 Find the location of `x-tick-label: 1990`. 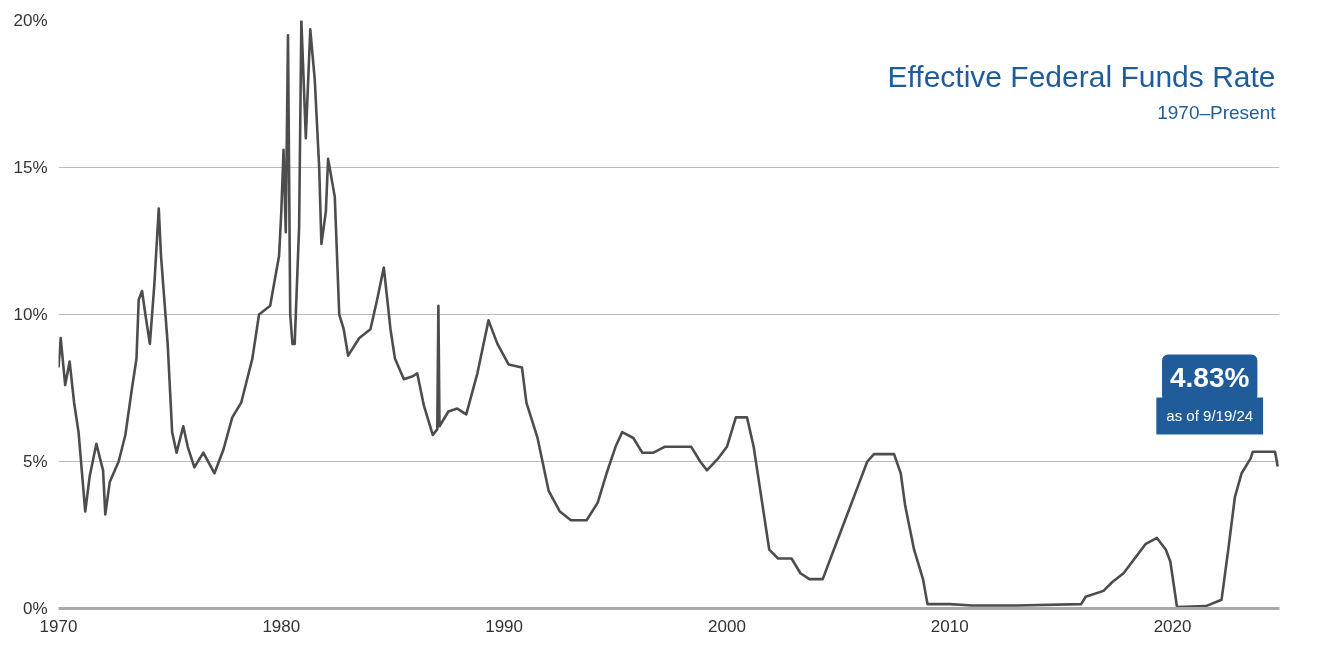

x-tick-label: 1990 is located at coordinates (504, 626).